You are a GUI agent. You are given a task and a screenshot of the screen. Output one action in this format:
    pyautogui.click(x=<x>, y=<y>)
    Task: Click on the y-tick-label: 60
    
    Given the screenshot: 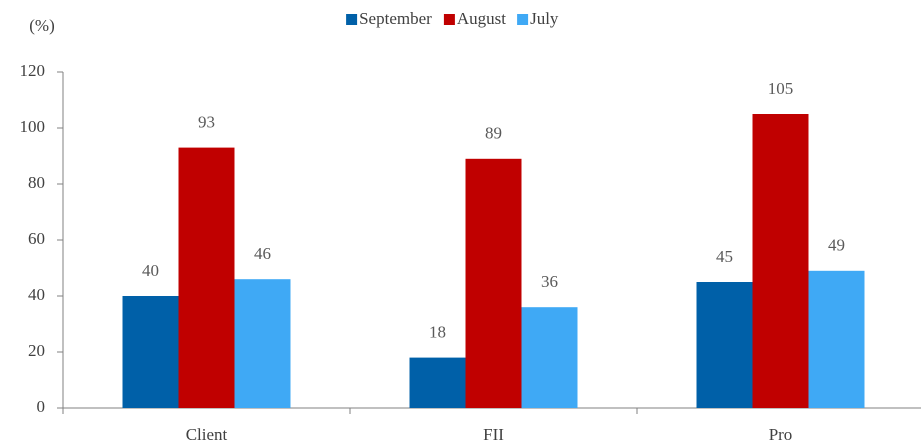 What is the action you would take?
    pyautogui.click(x=36, y=238)
    